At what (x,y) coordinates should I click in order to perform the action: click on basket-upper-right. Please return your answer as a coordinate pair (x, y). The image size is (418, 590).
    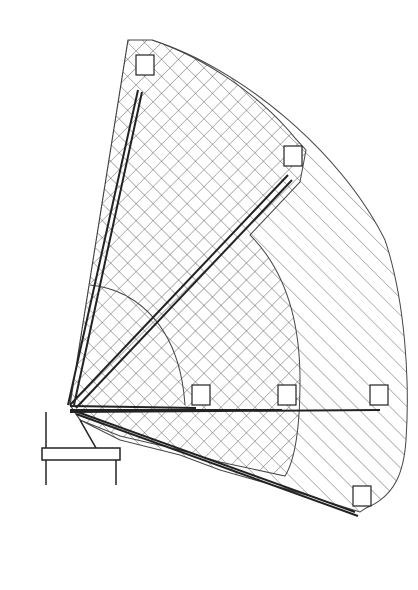
    Looking at the image, I should click on (293, 156).